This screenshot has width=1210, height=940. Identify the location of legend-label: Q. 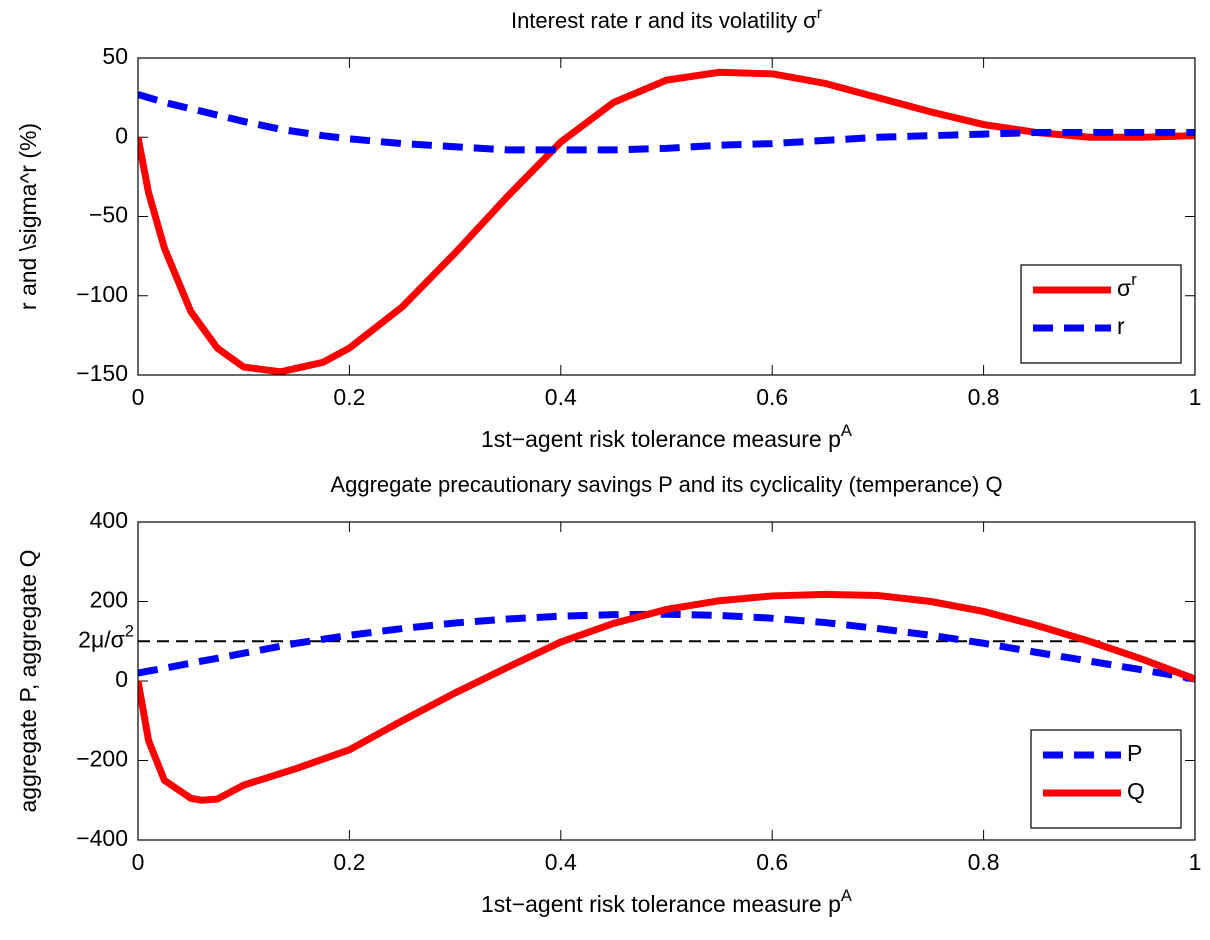
(1136, 791).